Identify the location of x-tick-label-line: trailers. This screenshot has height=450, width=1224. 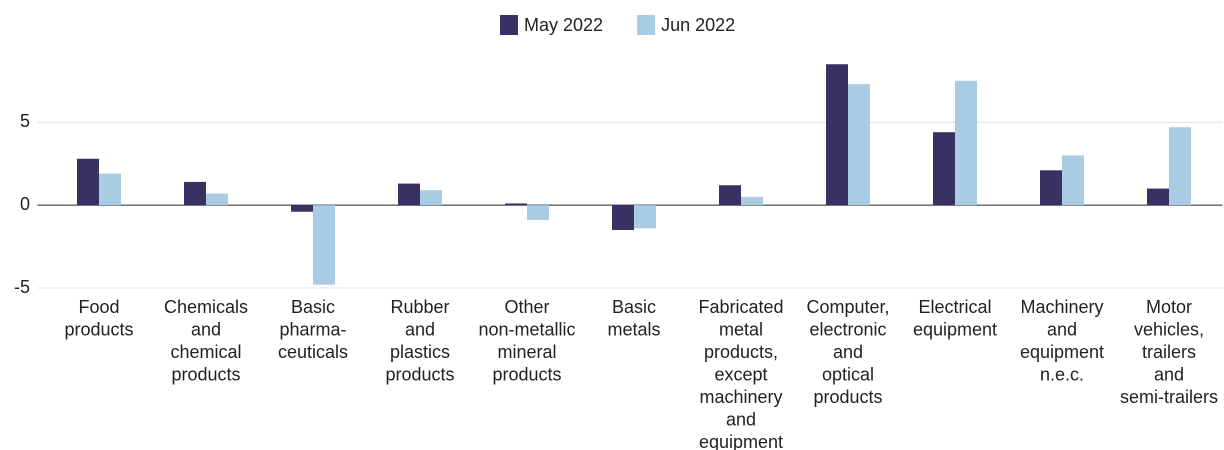
(1169, 352).